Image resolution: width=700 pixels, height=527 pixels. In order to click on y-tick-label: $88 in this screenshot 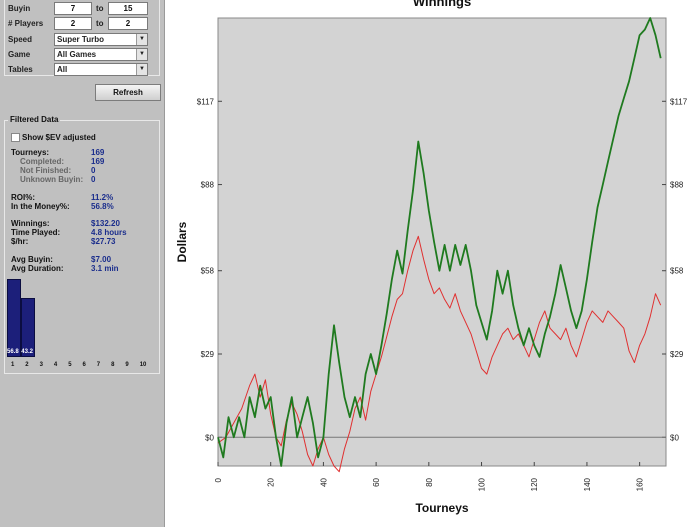, I will do `click(208, 185)`.